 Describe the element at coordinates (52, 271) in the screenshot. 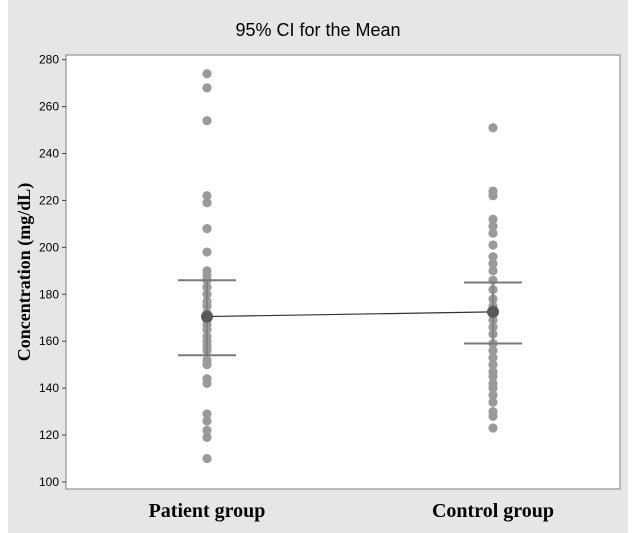

I see `y-axis: 100 120 140 160 180 200 220 240 260 280` at that location.